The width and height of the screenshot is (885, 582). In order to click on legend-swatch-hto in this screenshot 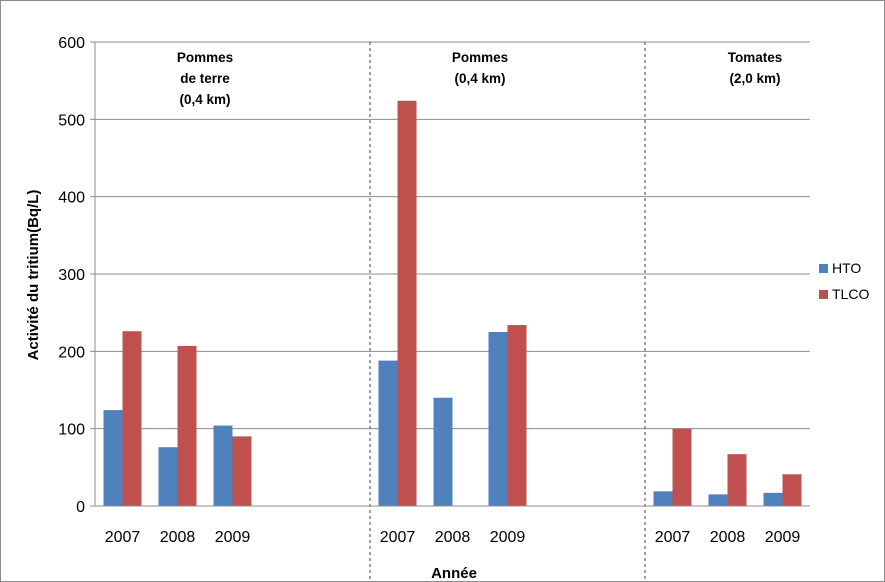, I will do `click(823, 268)`.